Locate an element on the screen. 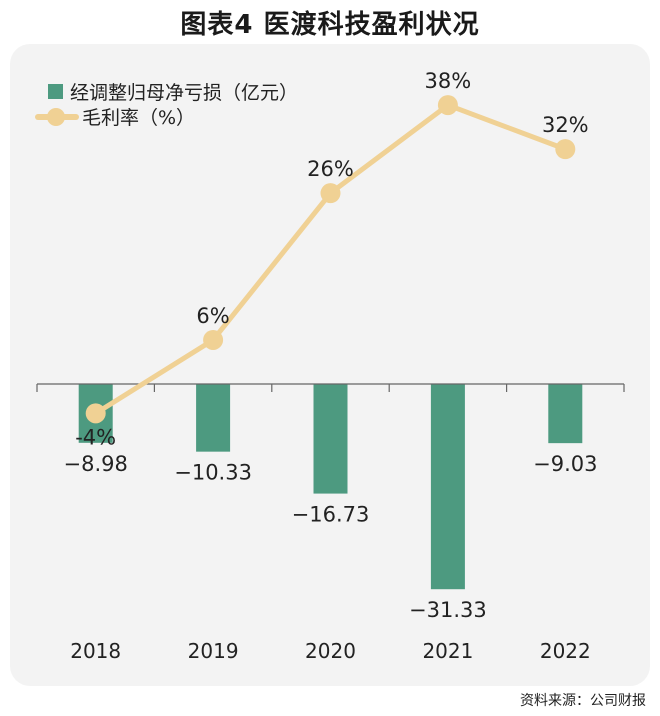 The height and width of the screenshot is (716, 660). bar-2022 is located at coordinates (565, 414).